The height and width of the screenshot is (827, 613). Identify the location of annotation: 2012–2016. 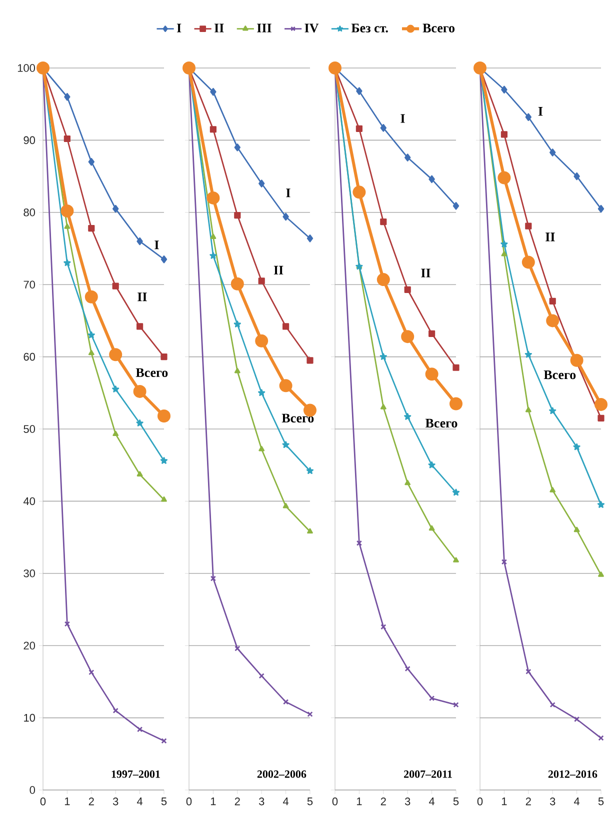
(573, 774).